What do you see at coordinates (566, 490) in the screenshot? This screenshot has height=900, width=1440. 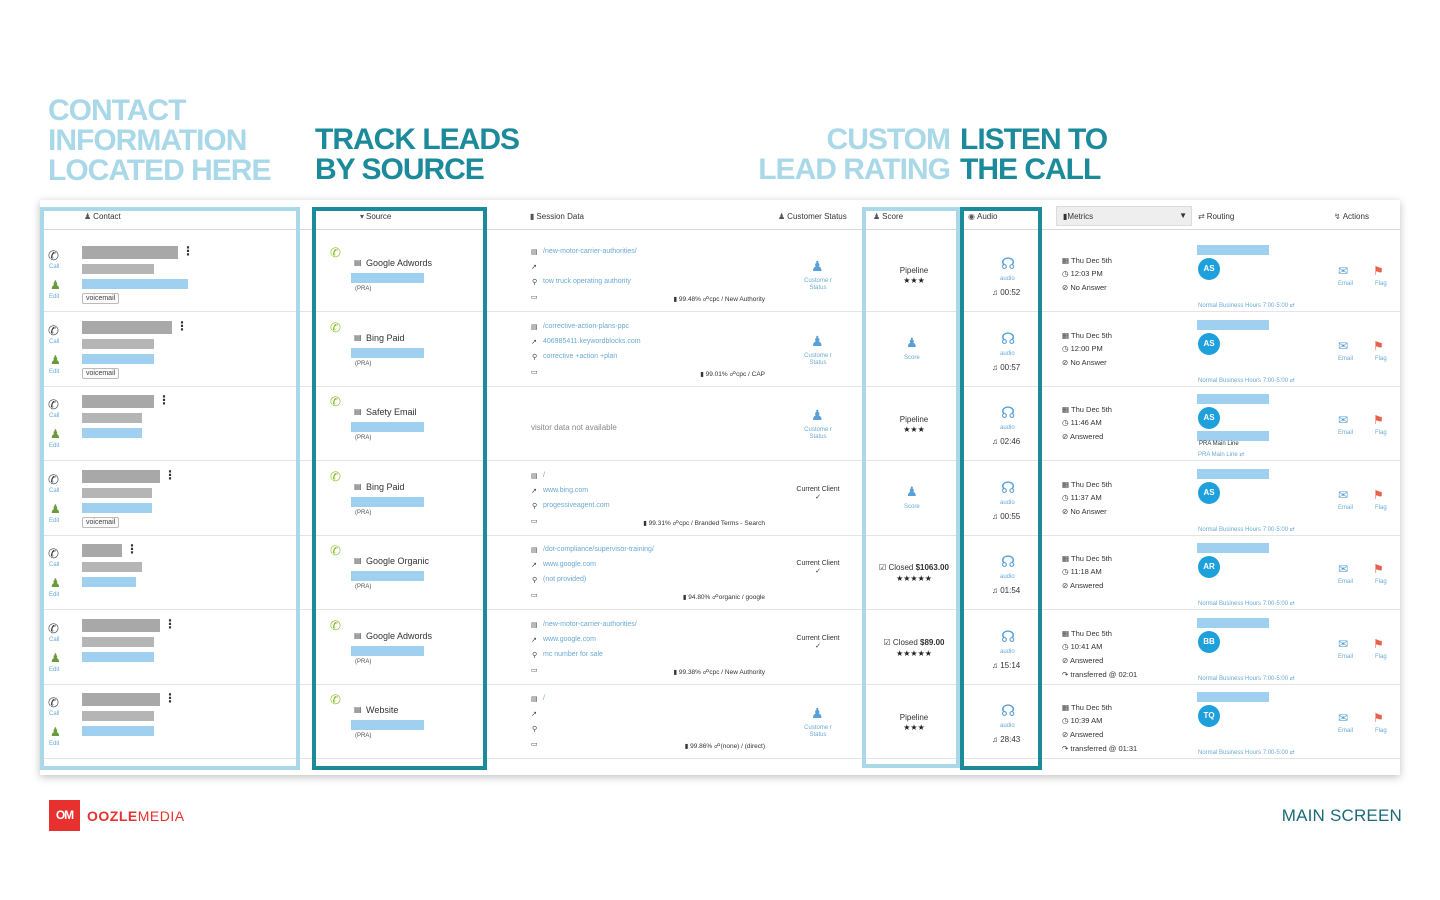 I see `referrer-link: www.bing.com` at bounding box center [566, 490].